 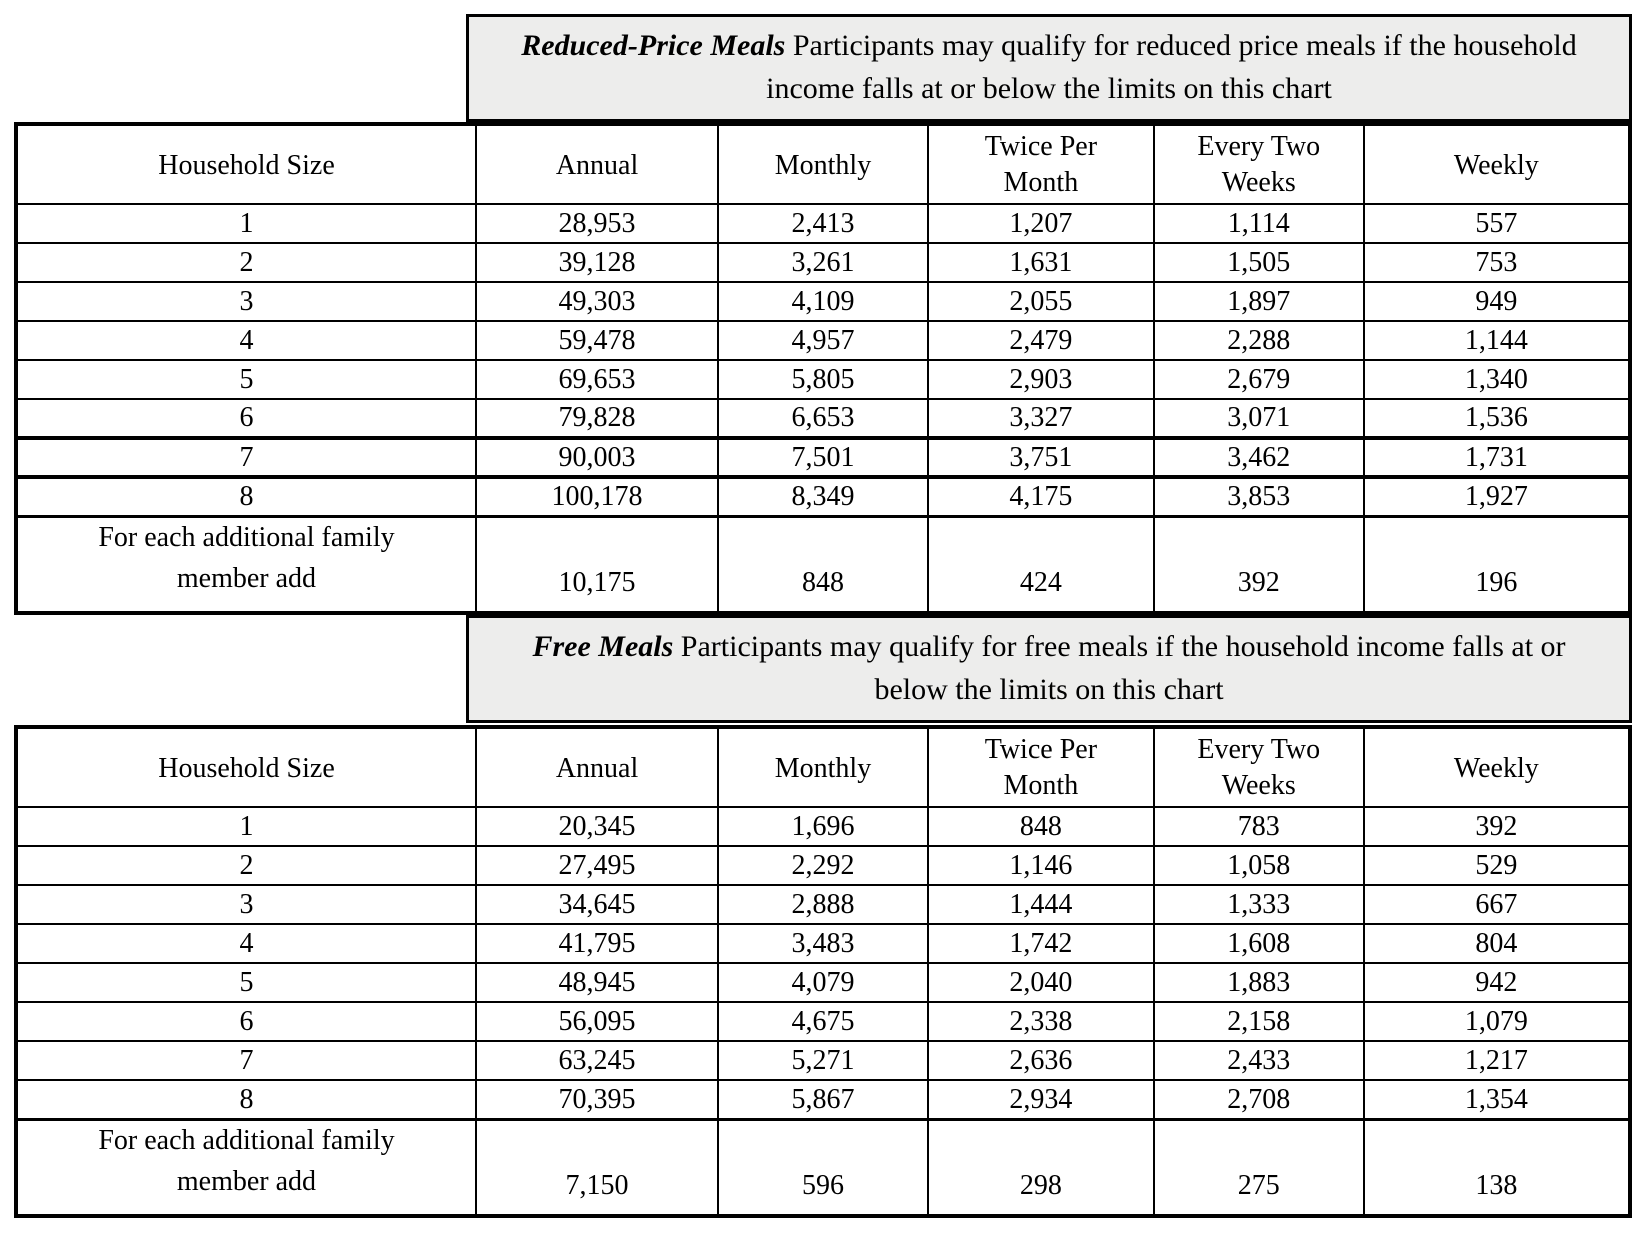 I want to click on amount-cell: 392, so click(x=1497, y=827).